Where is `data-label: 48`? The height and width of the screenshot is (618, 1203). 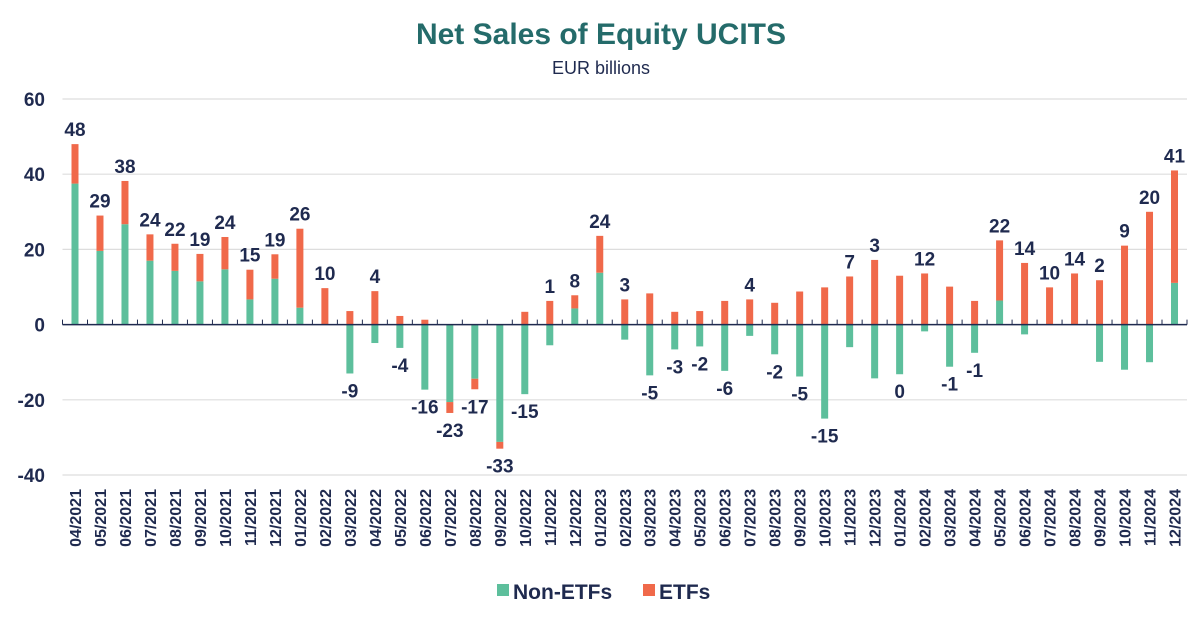 data-label: 48 is located at coordinates (74, 130).